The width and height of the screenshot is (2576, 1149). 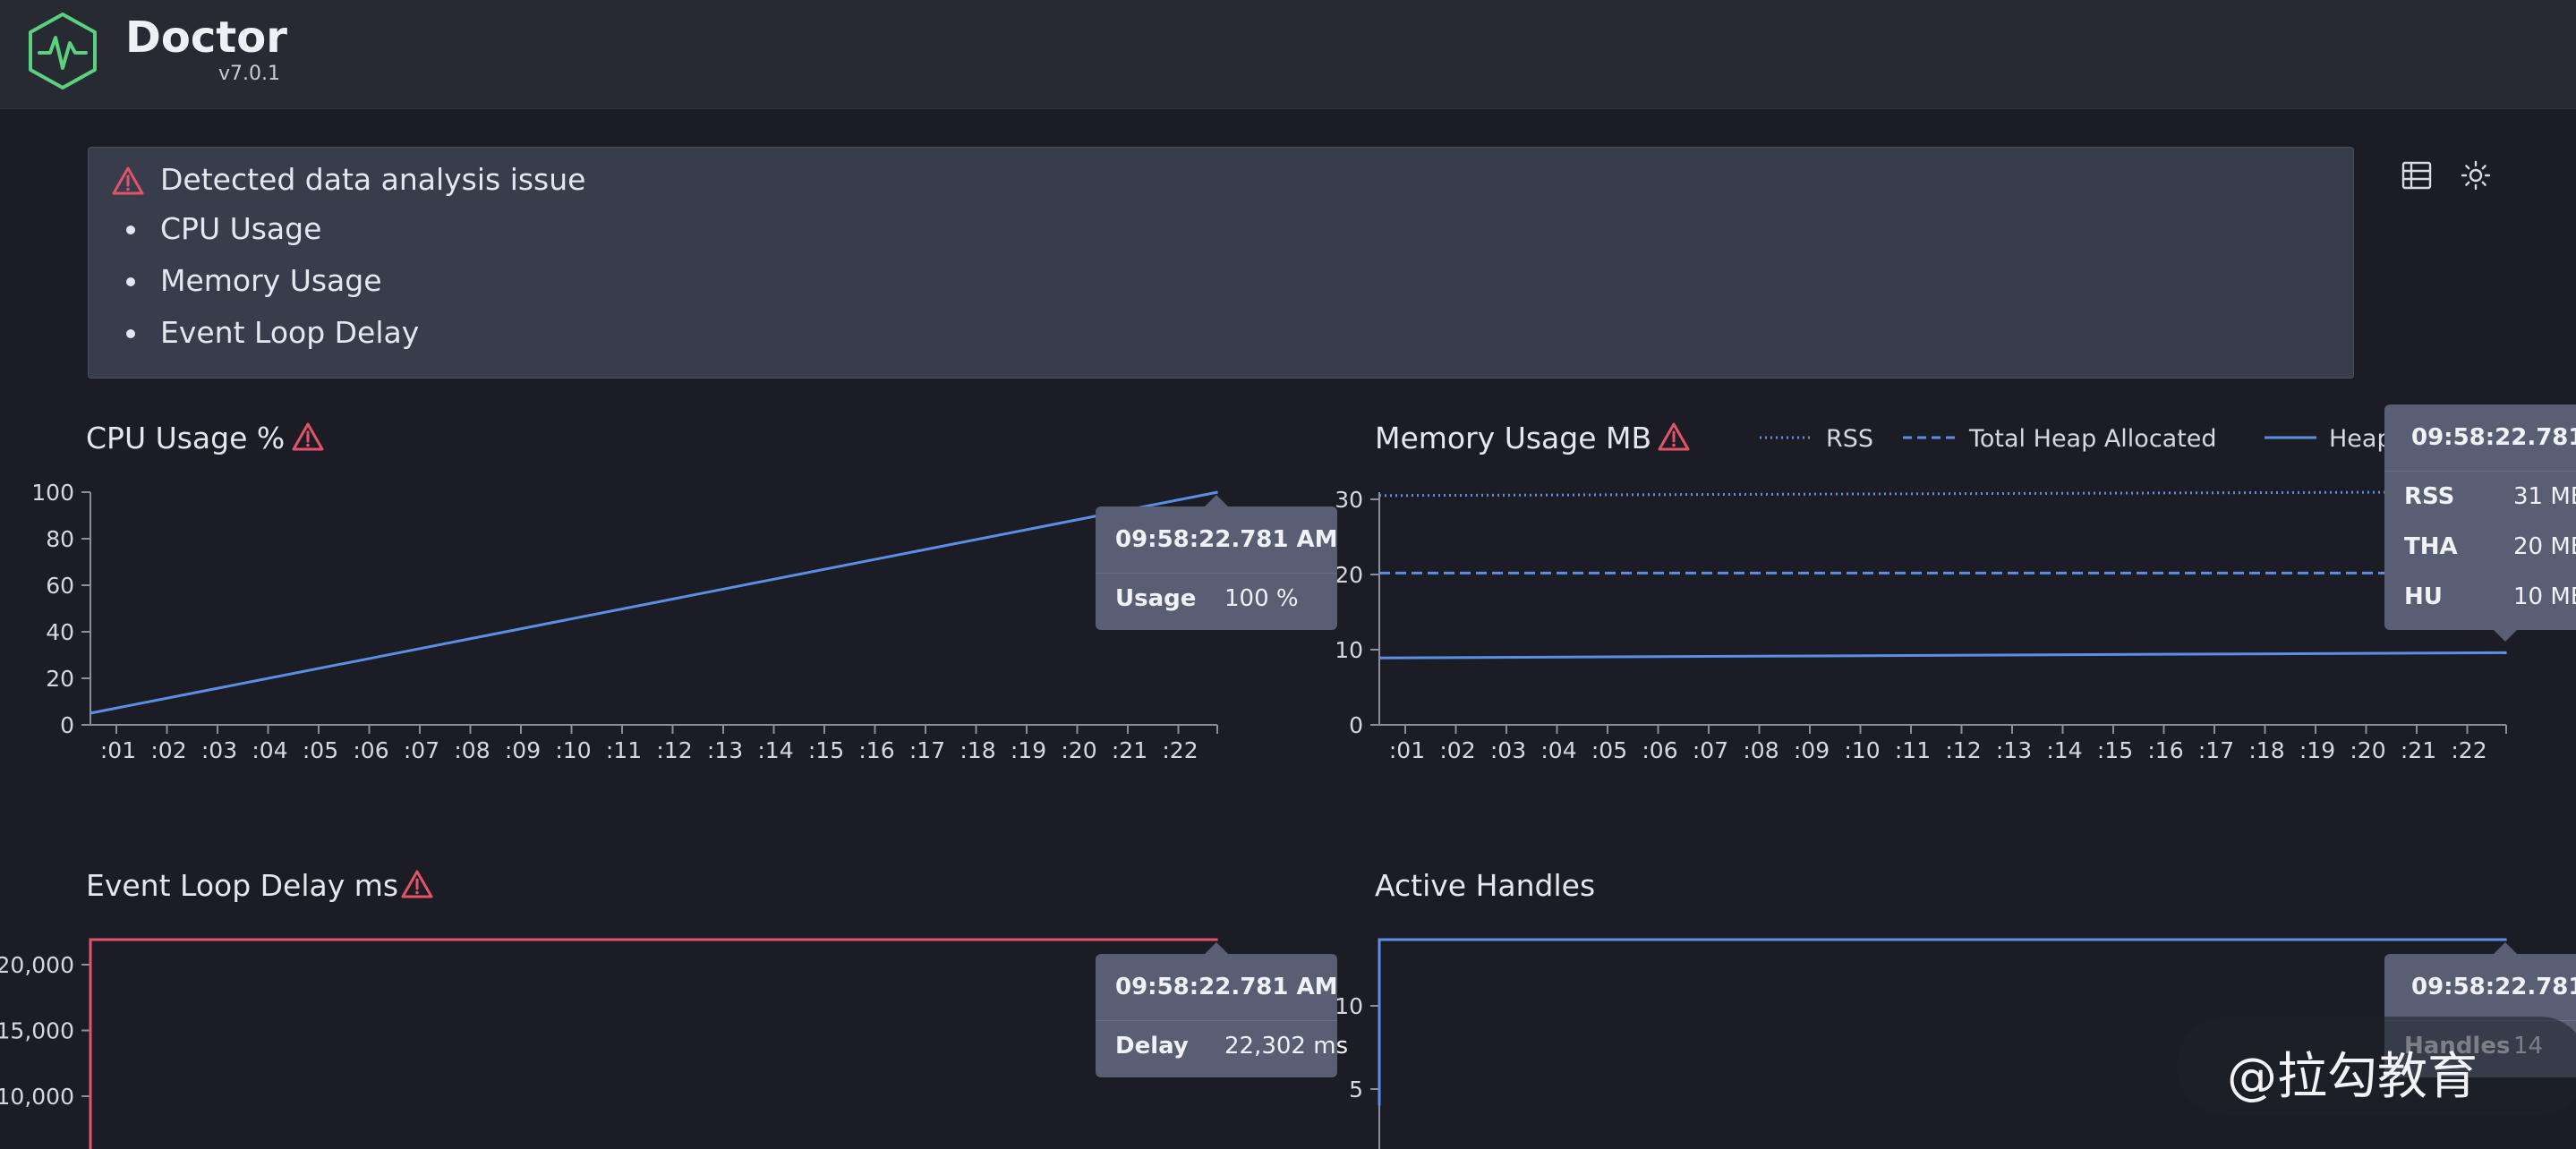 I want to click on tooltip-row: RSS 31 MB, so click(x=2480, y=497).